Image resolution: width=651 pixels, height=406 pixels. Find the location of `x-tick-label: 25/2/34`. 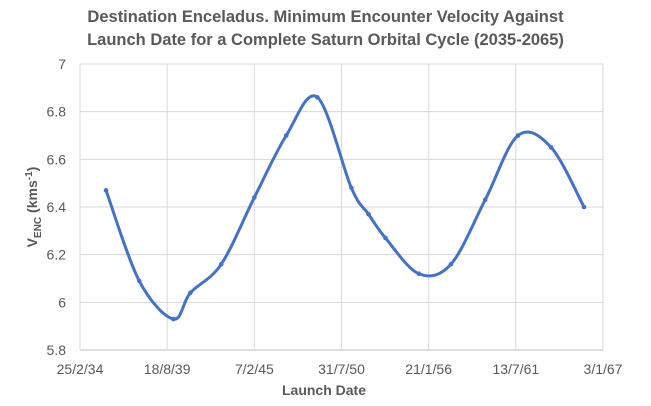

x-tick-label: 25/2/34 is located at coordinates (80, 369).